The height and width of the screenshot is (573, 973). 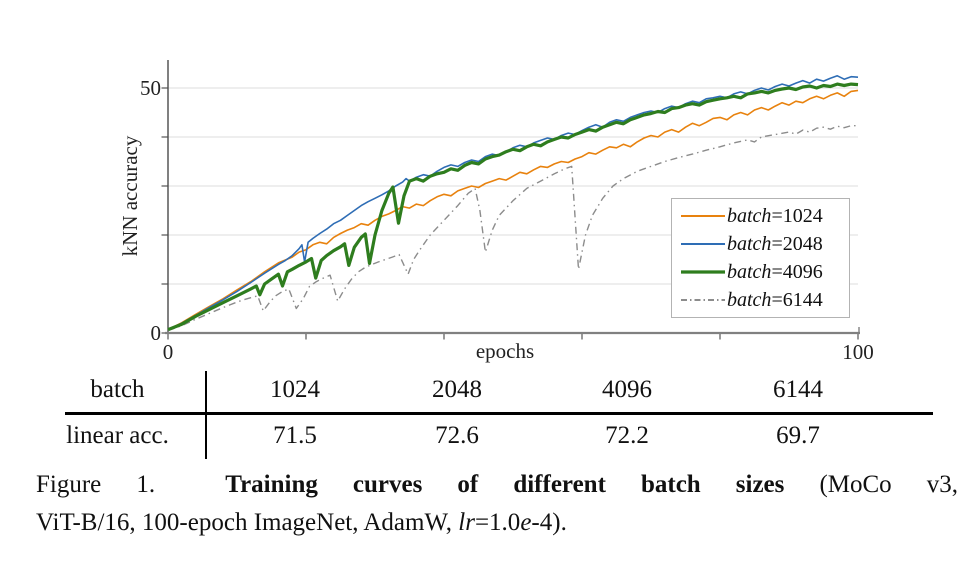 I want to click on legend-label: batch=2048, so click(x=775, y=244).